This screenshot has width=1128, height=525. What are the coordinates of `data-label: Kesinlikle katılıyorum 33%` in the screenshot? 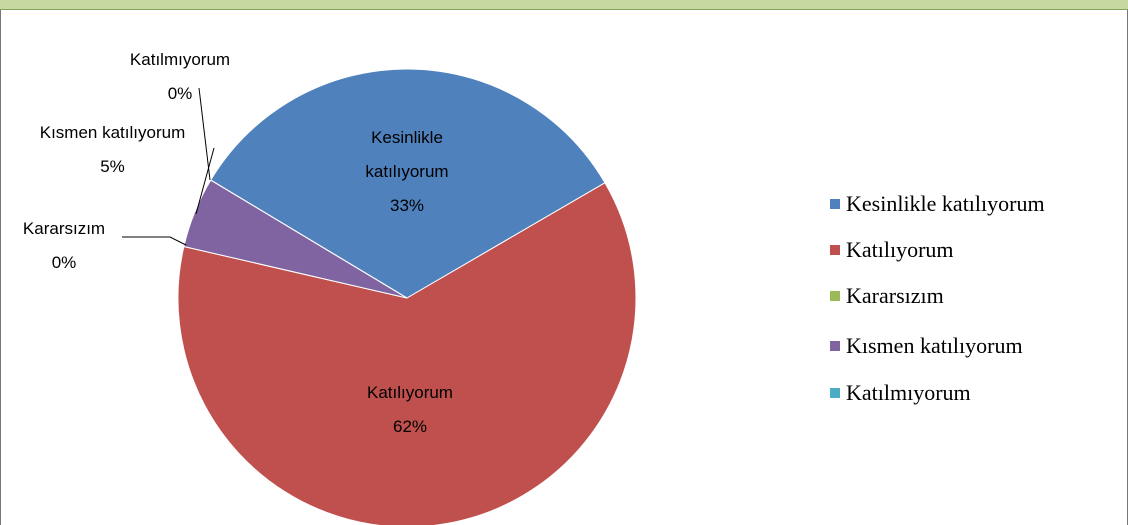 It's located at (407, 172).